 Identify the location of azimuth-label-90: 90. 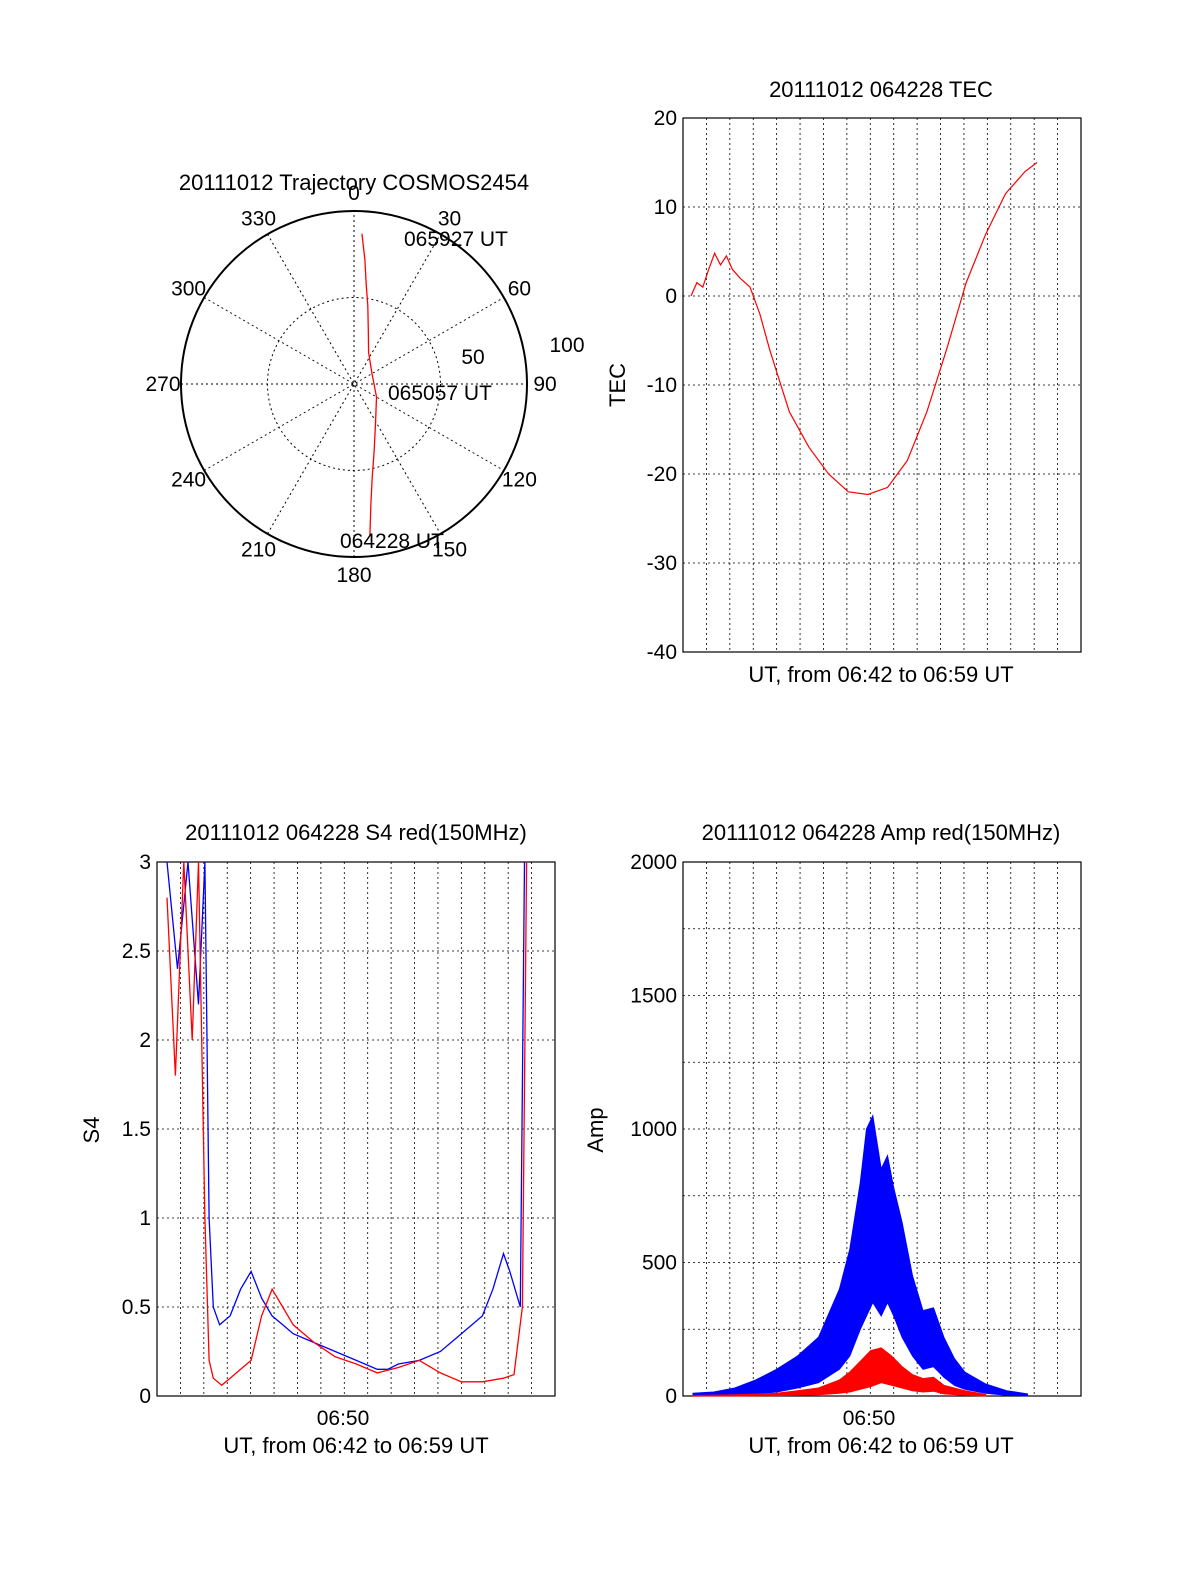
(544, 384).